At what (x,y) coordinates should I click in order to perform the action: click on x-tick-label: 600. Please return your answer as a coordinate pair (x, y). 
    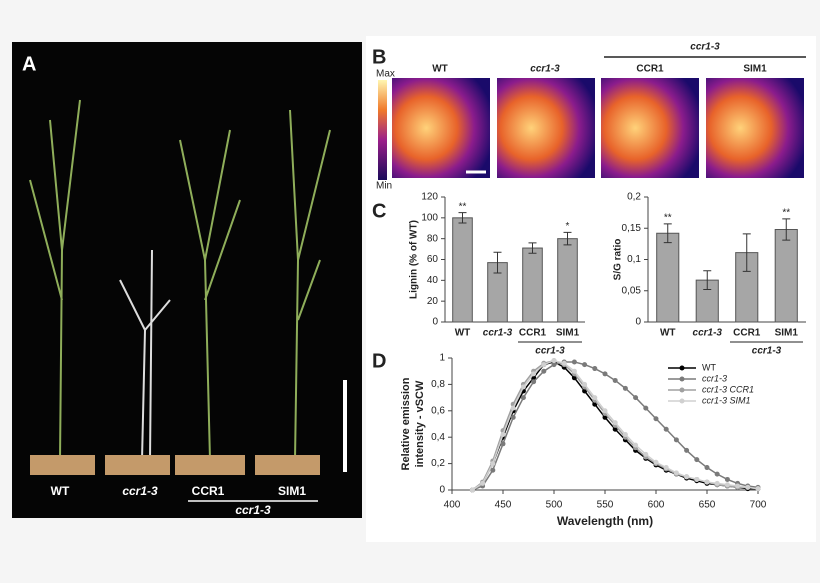
    Looking at the image, I should click on (656, 505).